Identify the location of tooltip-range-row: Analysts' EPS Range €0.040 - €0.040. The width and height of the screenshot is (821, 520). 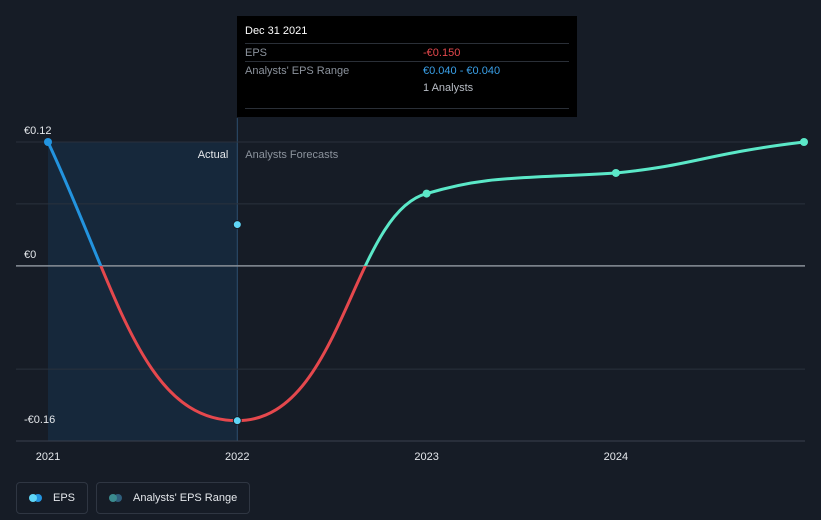
(407, 70).